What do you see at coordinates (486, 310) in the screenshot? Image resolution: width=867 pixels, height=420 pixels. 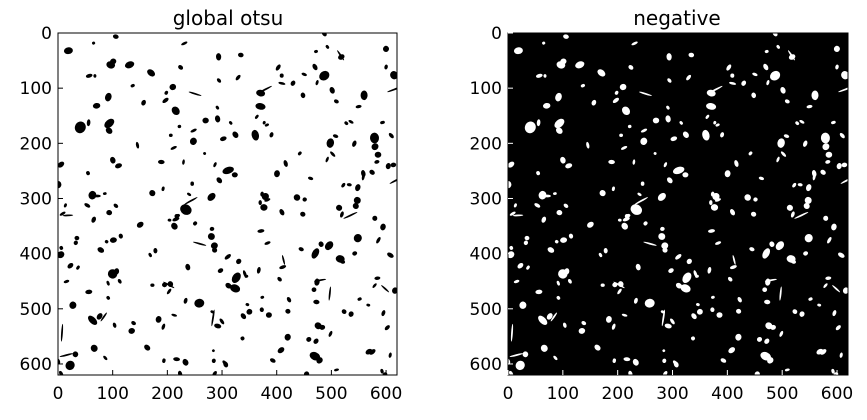 I see `right-y-tick-label: 500` at bounding box center [486, 310].